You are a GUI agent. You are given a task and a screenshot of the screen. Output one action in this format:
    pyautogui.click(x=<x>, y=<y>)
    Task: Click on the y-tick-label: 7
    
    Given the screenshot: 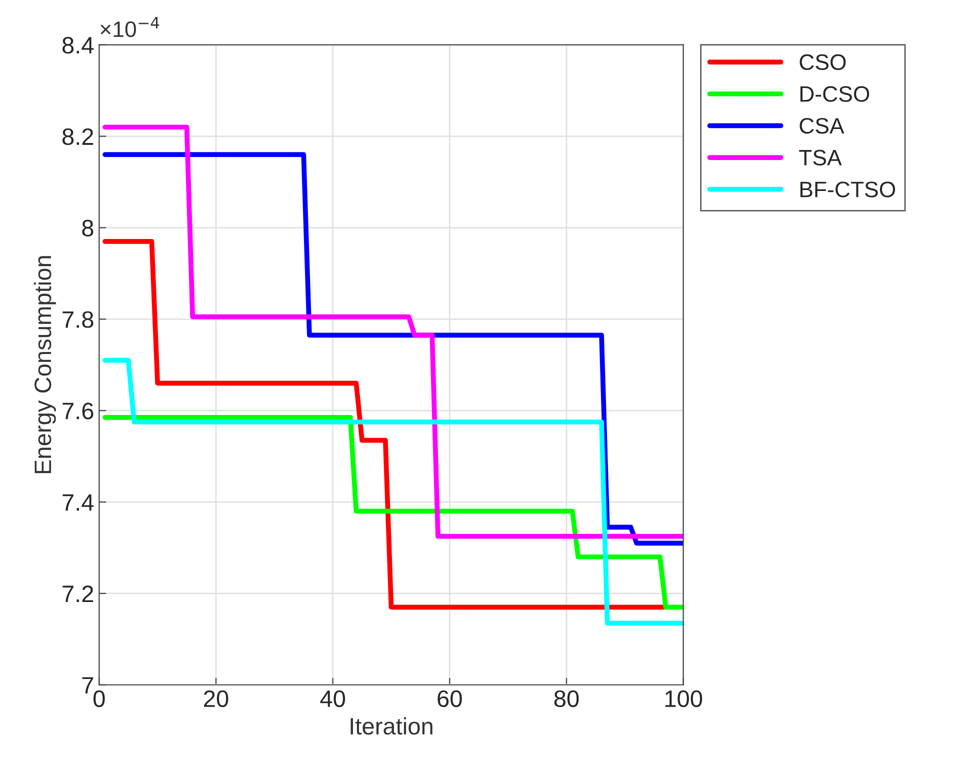 What is the action you would take?
    pyautogui.click(x=88, y=685)
    